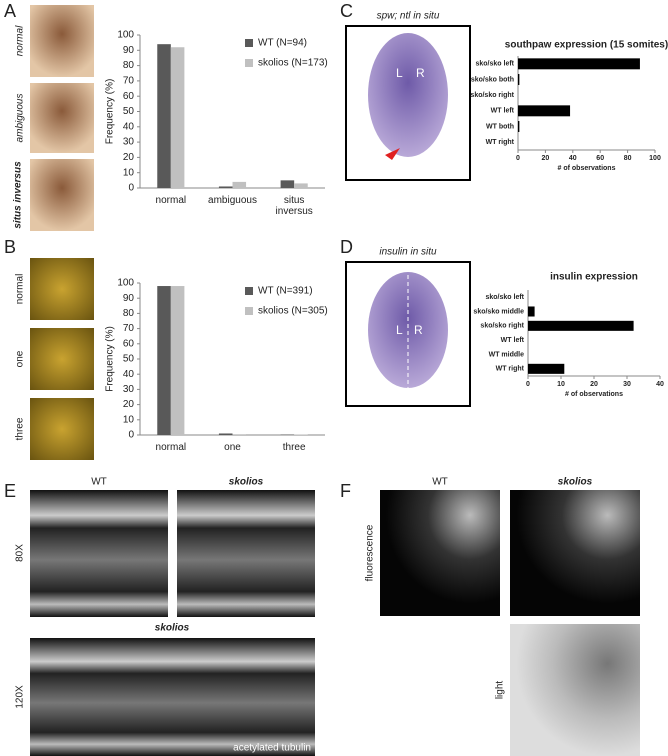 The width and height of the screenshot is (668, 756). What do you see at coordinates (282, 43) in the screenshot?
I see `legend-label: WT (N=94)` at bounding box center [282, 43].